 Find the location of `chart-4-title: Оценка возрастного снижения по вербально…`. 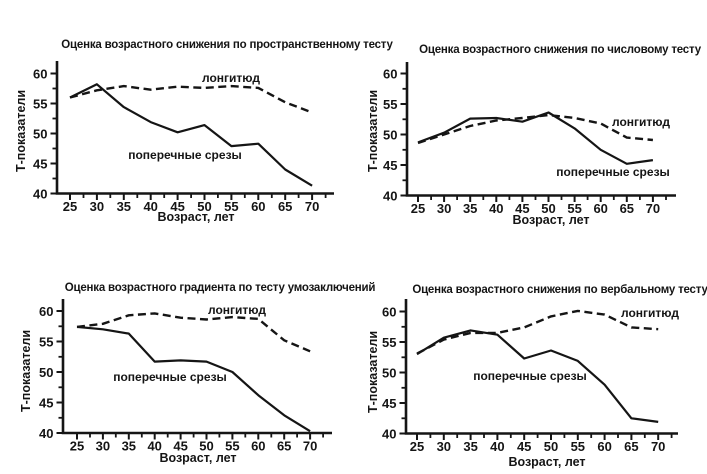

chart-4-title: Оценка возрастного снижения по вербально… is located at coordinates (559, 290).